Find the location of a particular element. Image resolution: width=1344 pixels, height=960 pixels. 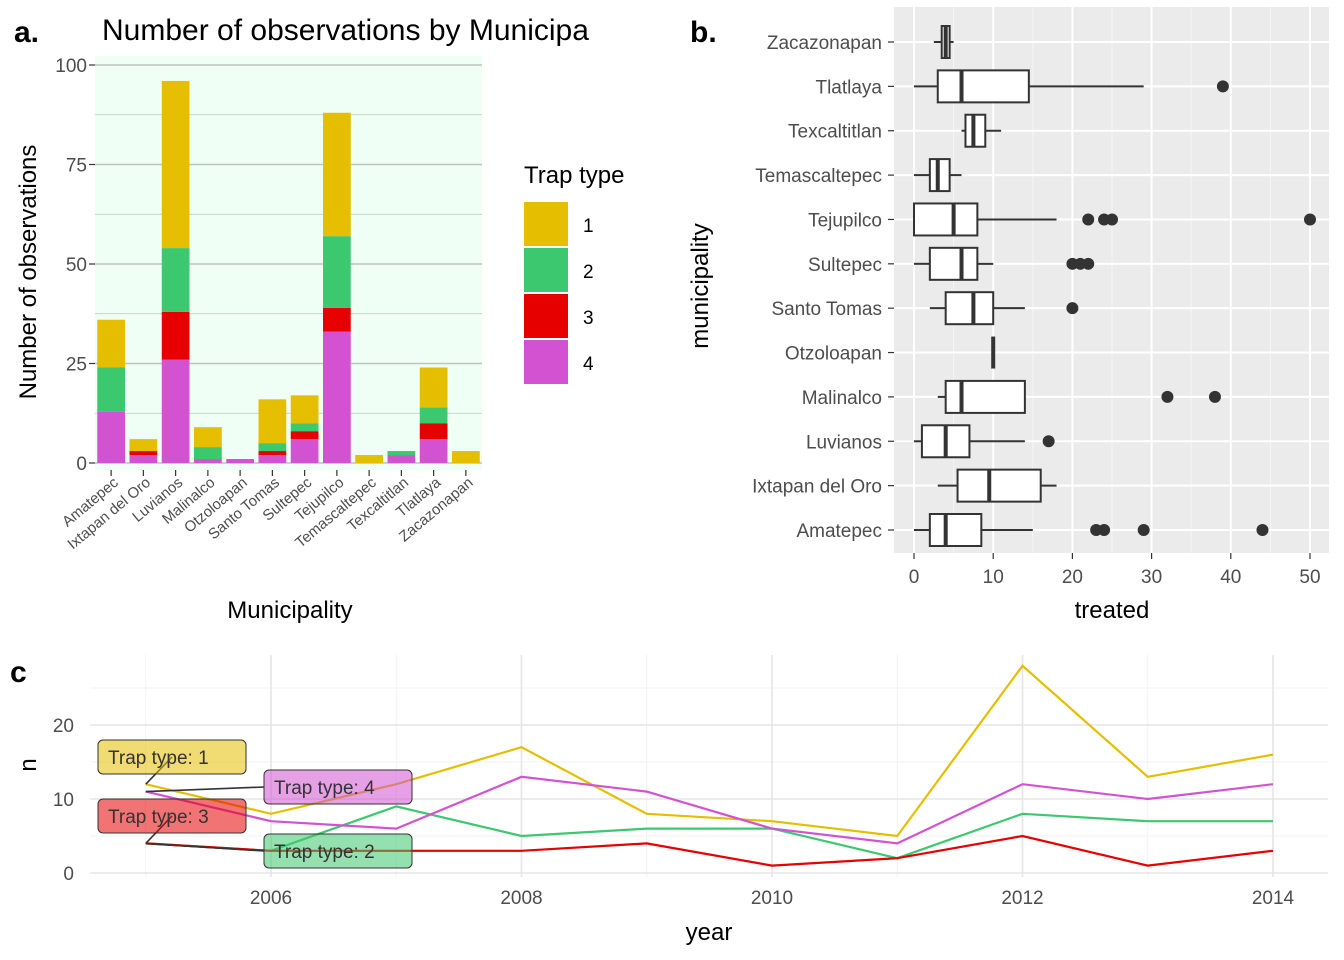

y-tick-label: 0 is located at coordinates (68, 874).